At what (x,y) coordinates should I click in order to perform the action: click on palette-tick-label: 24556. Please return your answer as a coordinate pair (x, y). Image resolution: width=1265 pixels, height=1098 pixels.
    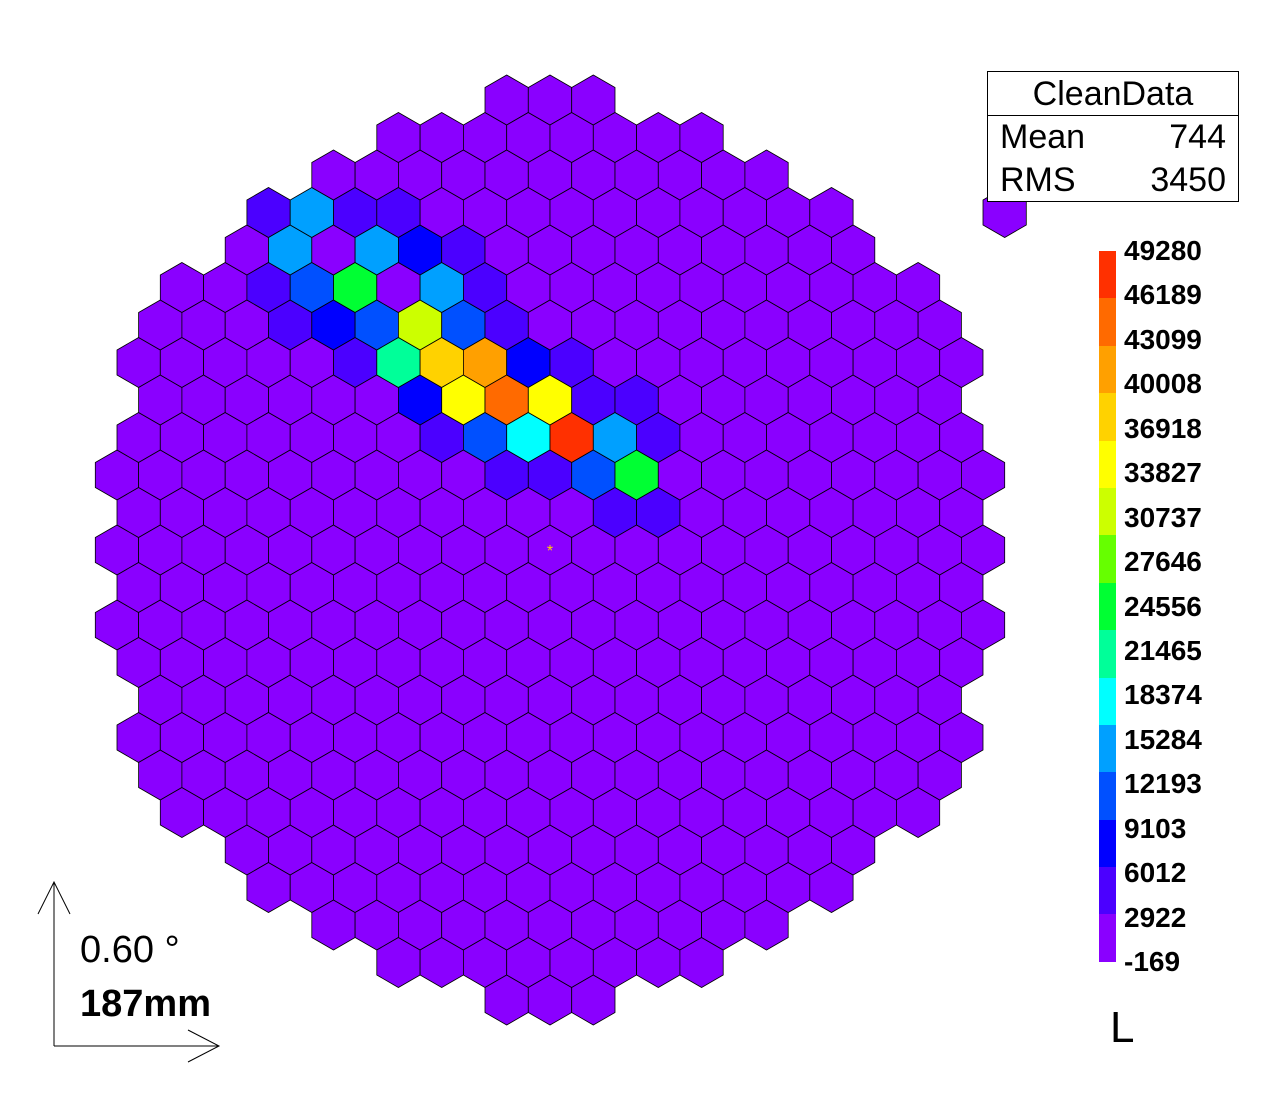
    Looking at the image, I should click on (1163, 606).